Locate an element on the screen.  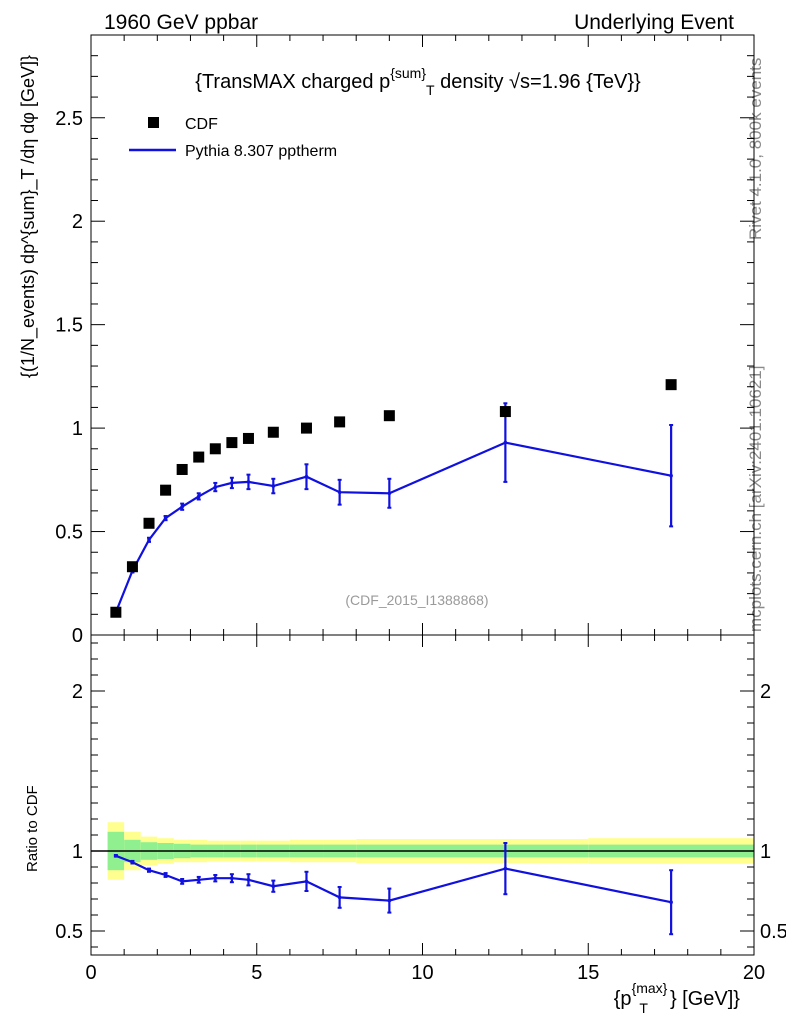
pythia-line is located at coordinates (393, 527).